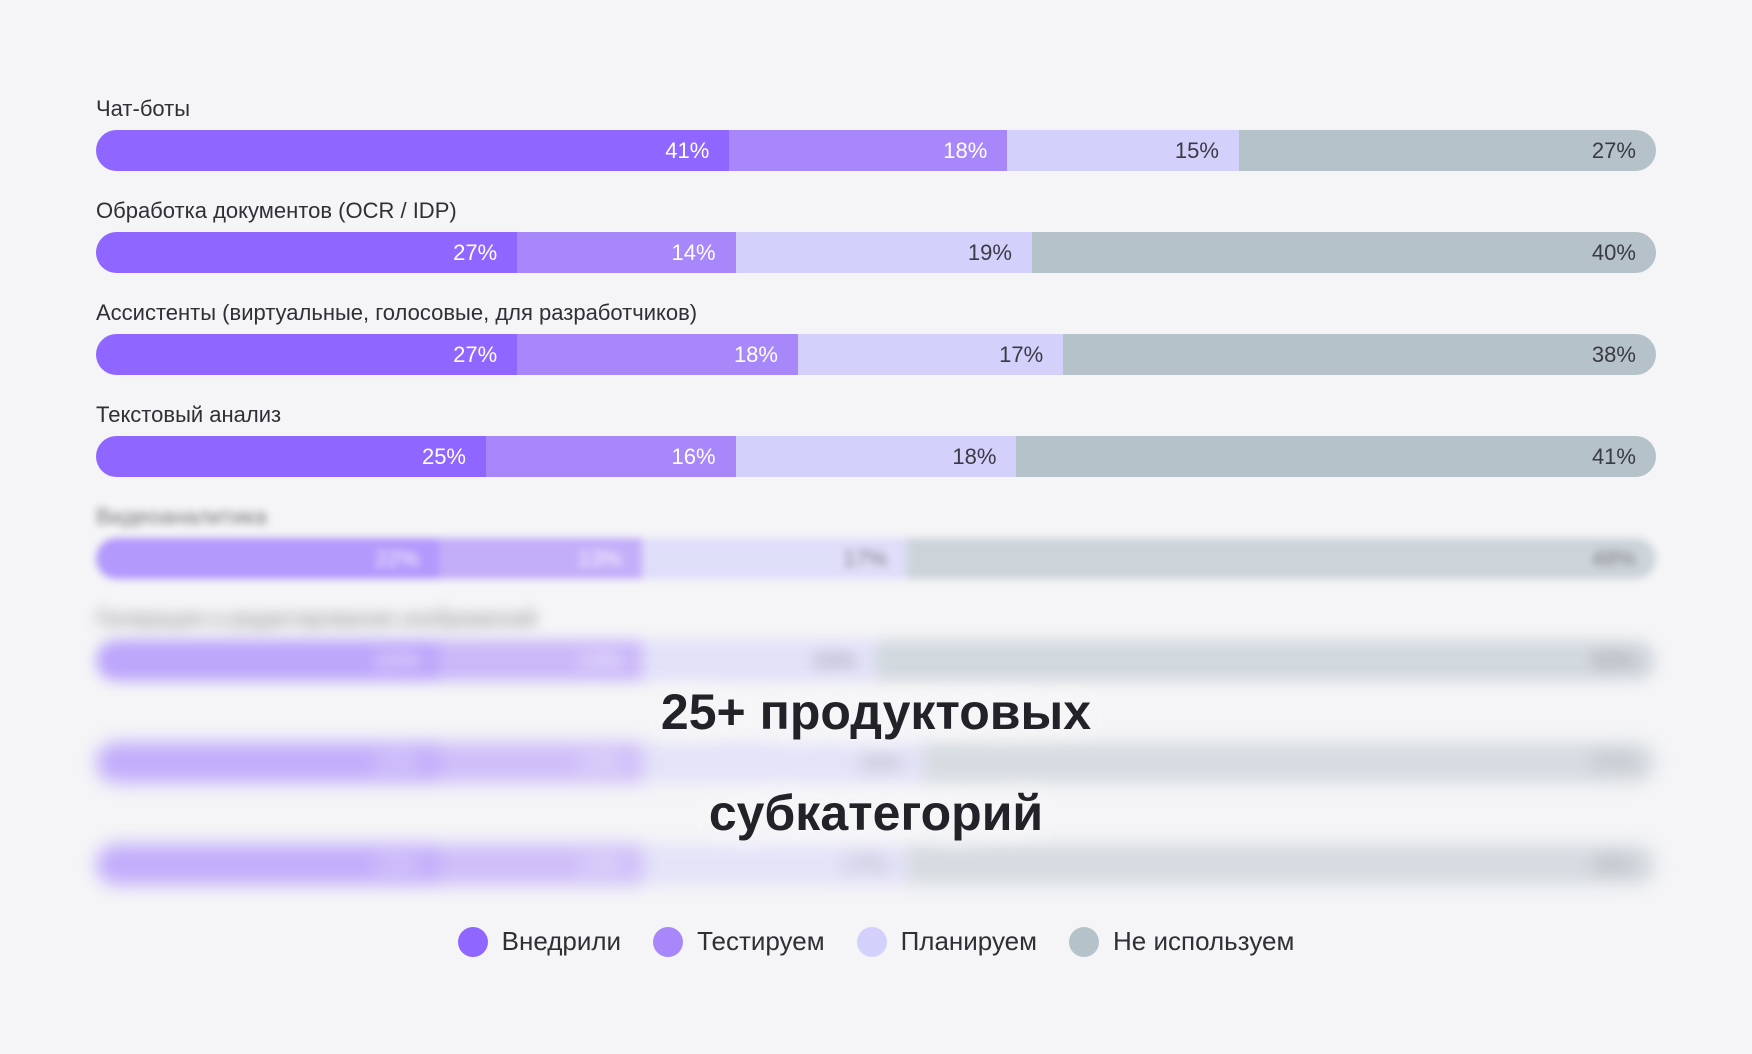  Describe the element at coordinates (1613, 252) in the screenshot. I see `data-label: 40%` at that location.